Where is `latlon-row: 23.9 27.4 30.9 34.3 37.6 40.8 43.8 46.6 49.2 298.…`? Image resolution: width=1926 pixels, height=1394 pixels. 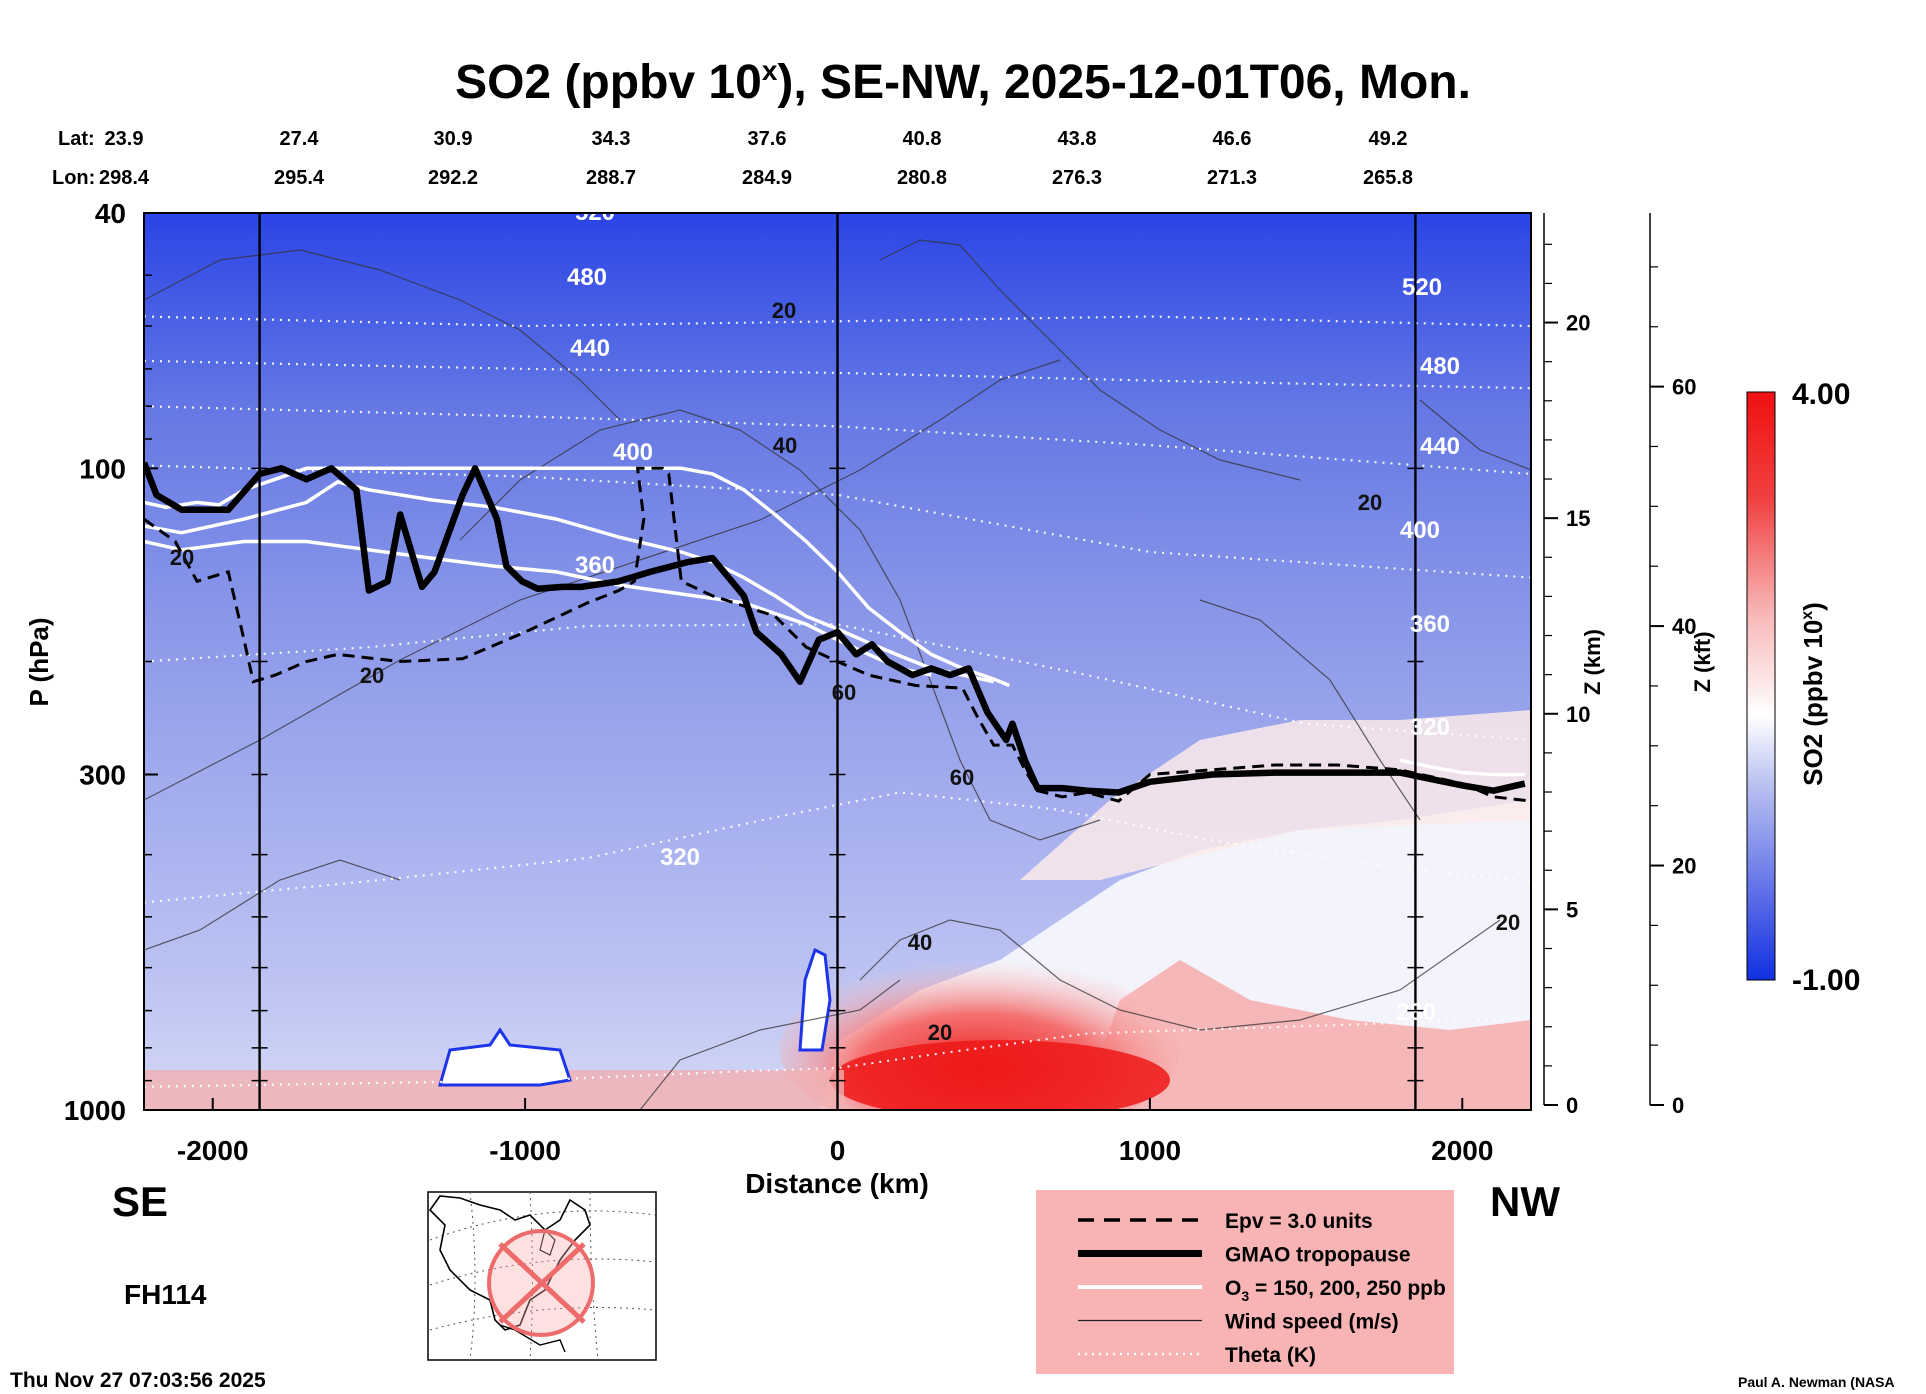 latlon-row: 23.9 27.4 30.9 34.3 37.6 40.8 43.8 46.6 49.2 298.… is located at coordinates (756, 158).